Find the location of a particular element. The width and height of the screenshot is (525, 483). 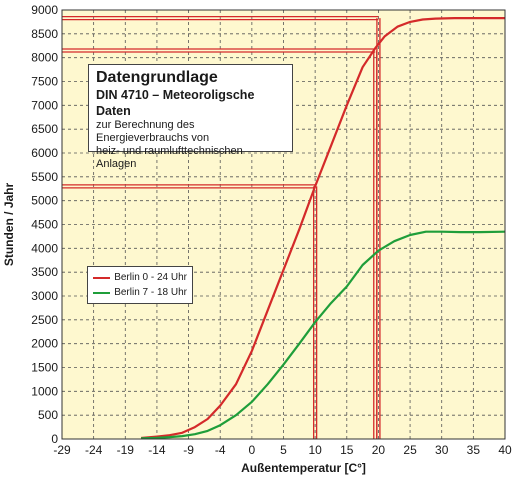

y-tick-label-9: 4500 is located at coordinates (44, 225).